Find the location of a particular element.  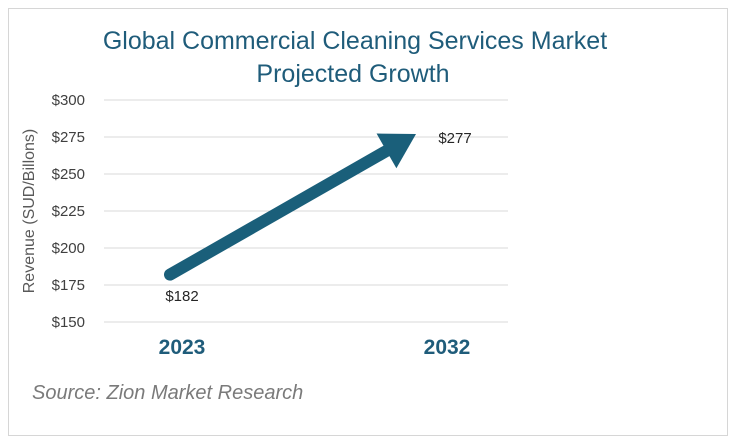

series-arrow is located at coordinates (290, 207).